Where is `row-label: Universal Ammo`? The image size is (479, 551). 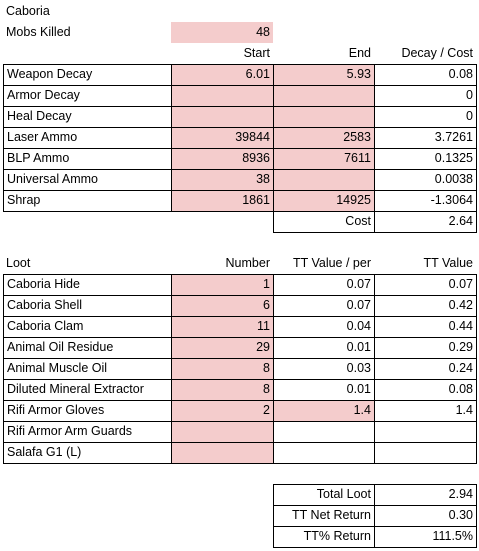
row-label: Universal Ammo is located at coordinates (87, 180).